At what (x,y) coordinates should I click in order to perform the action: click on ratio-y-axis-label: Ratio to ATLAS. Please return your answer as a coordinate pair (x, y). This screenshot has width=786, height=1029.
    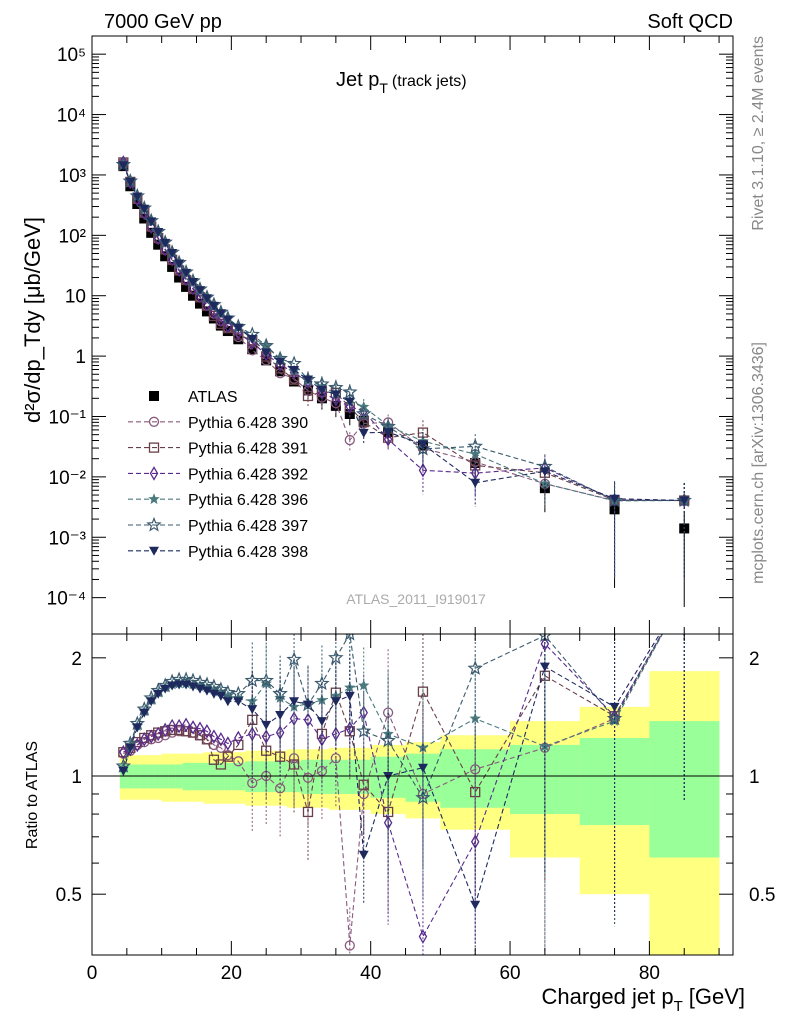
    Looking at the image, I should click on (32, 795).